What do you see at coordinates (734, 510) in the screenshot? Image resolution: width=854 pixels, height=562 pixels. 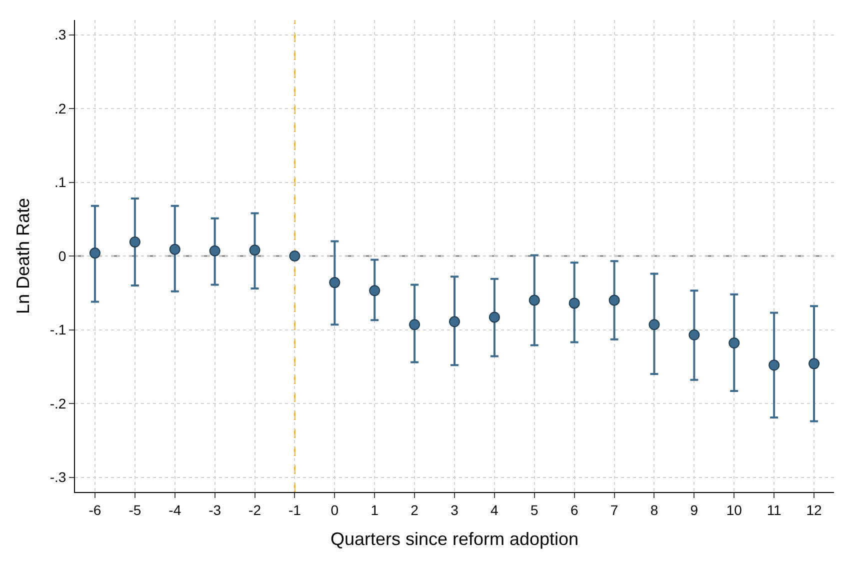 I see `x-tick-label: 10` at bounding box center [734, 510].